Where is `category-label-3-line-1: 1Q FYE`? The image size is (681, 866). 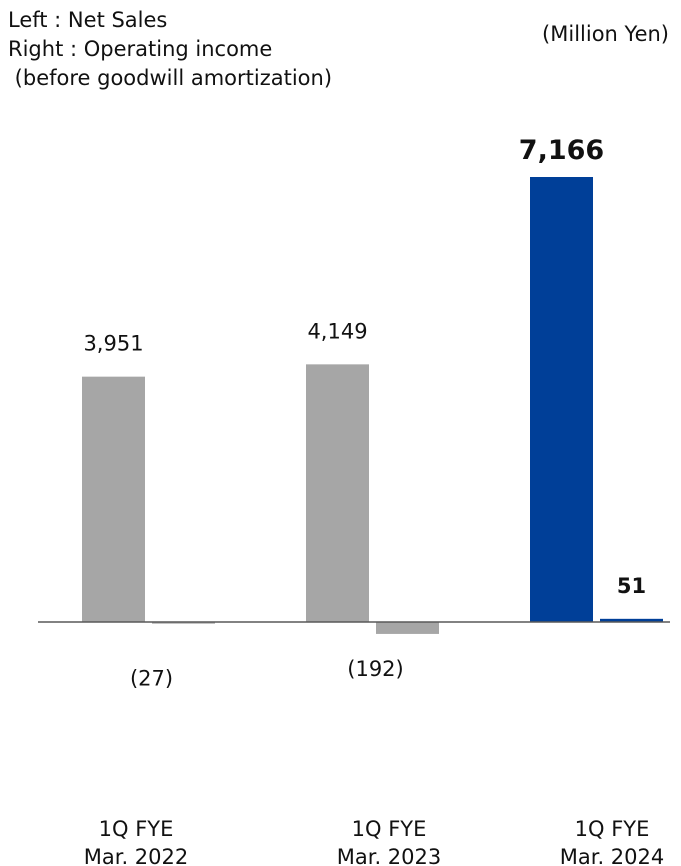 category-label-3-line-1: 1Q FYE is located at coordinates (612, 829).